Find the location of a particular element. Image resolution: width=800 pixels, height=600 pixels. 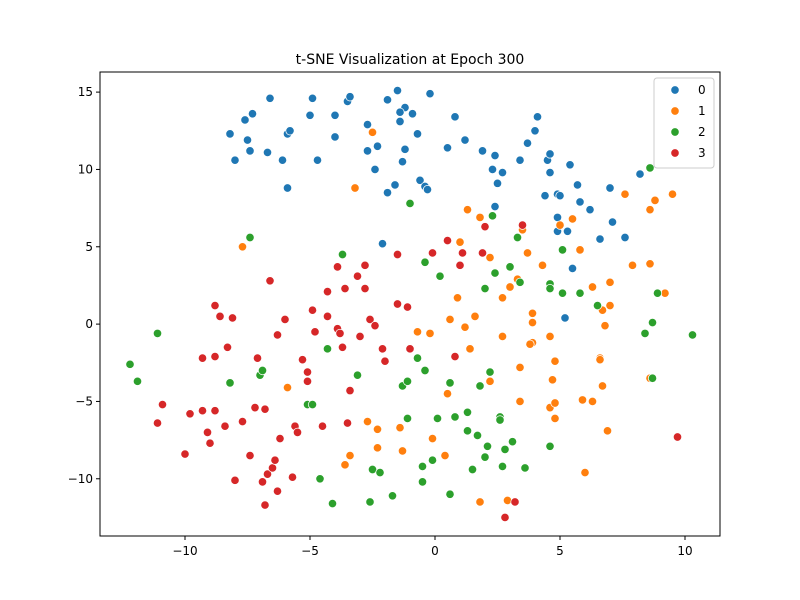

x-tick-label: 5 is located at coordinates (560, 551).